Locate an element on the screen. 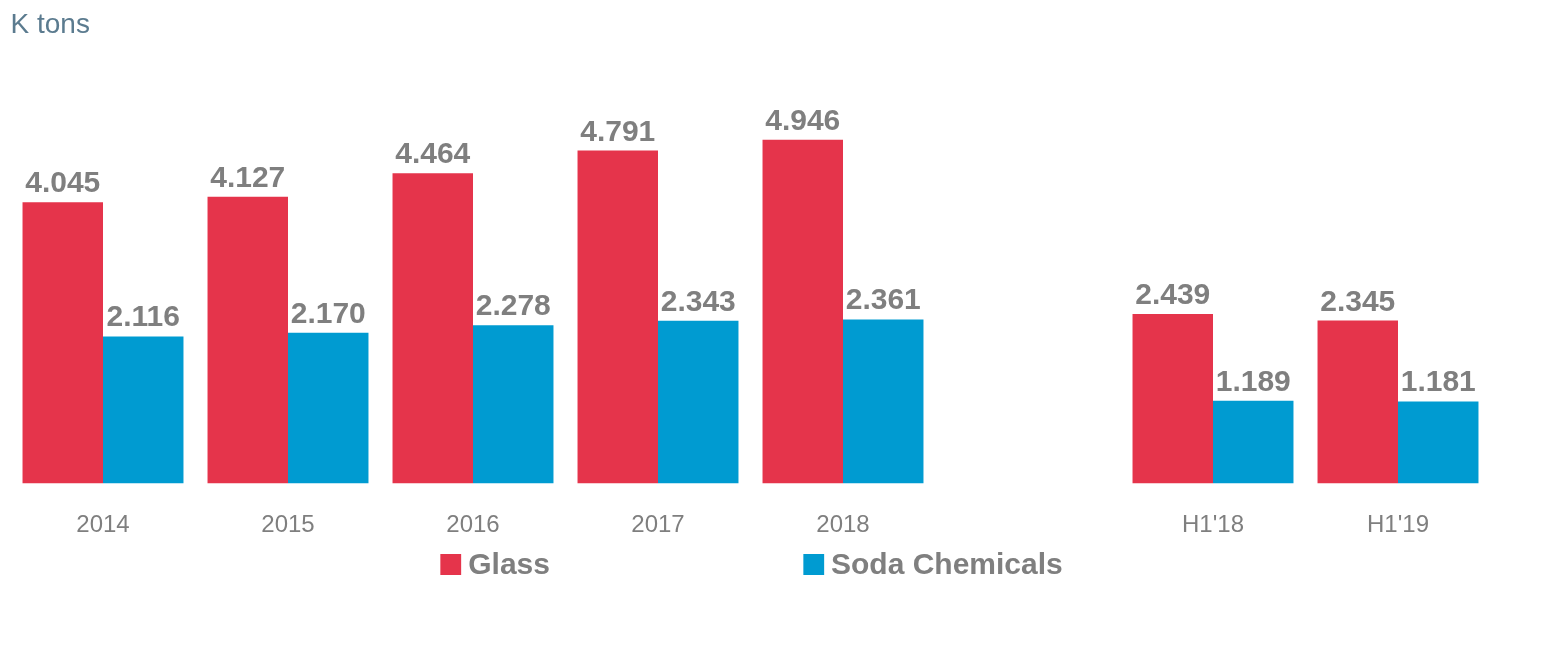 The height and width of the screenshot is (663, 1544). data-label: 4.045 is located at coordinates (63, 182).